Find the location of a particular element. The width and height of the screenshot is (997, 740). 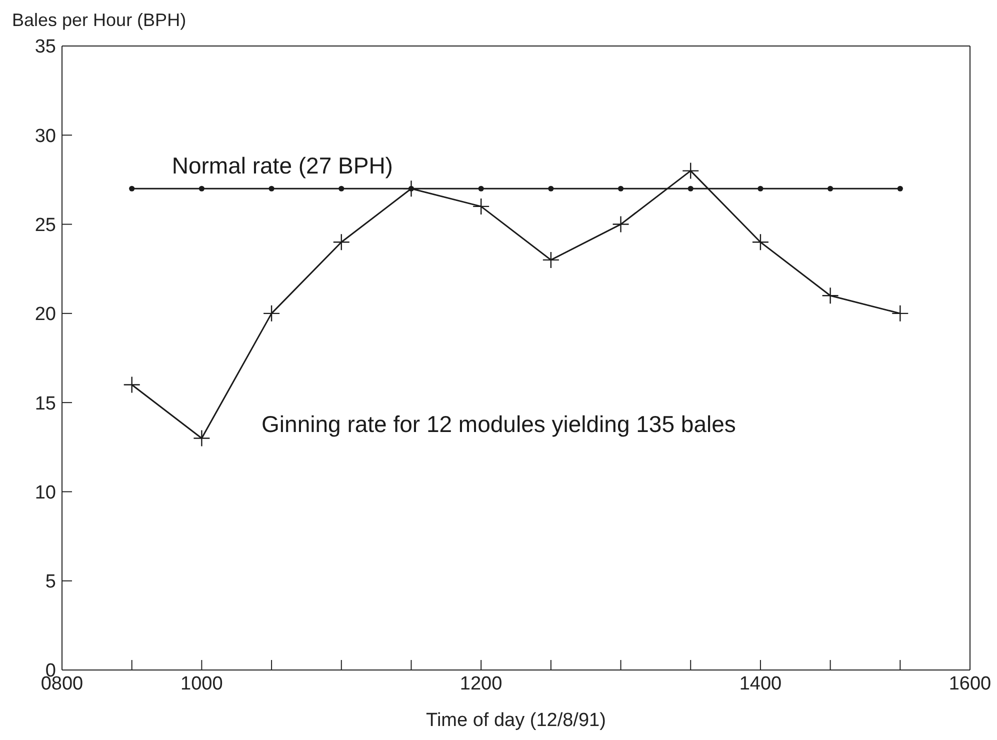

x-tick-label: 1000 is located at coordinates (201, 683).